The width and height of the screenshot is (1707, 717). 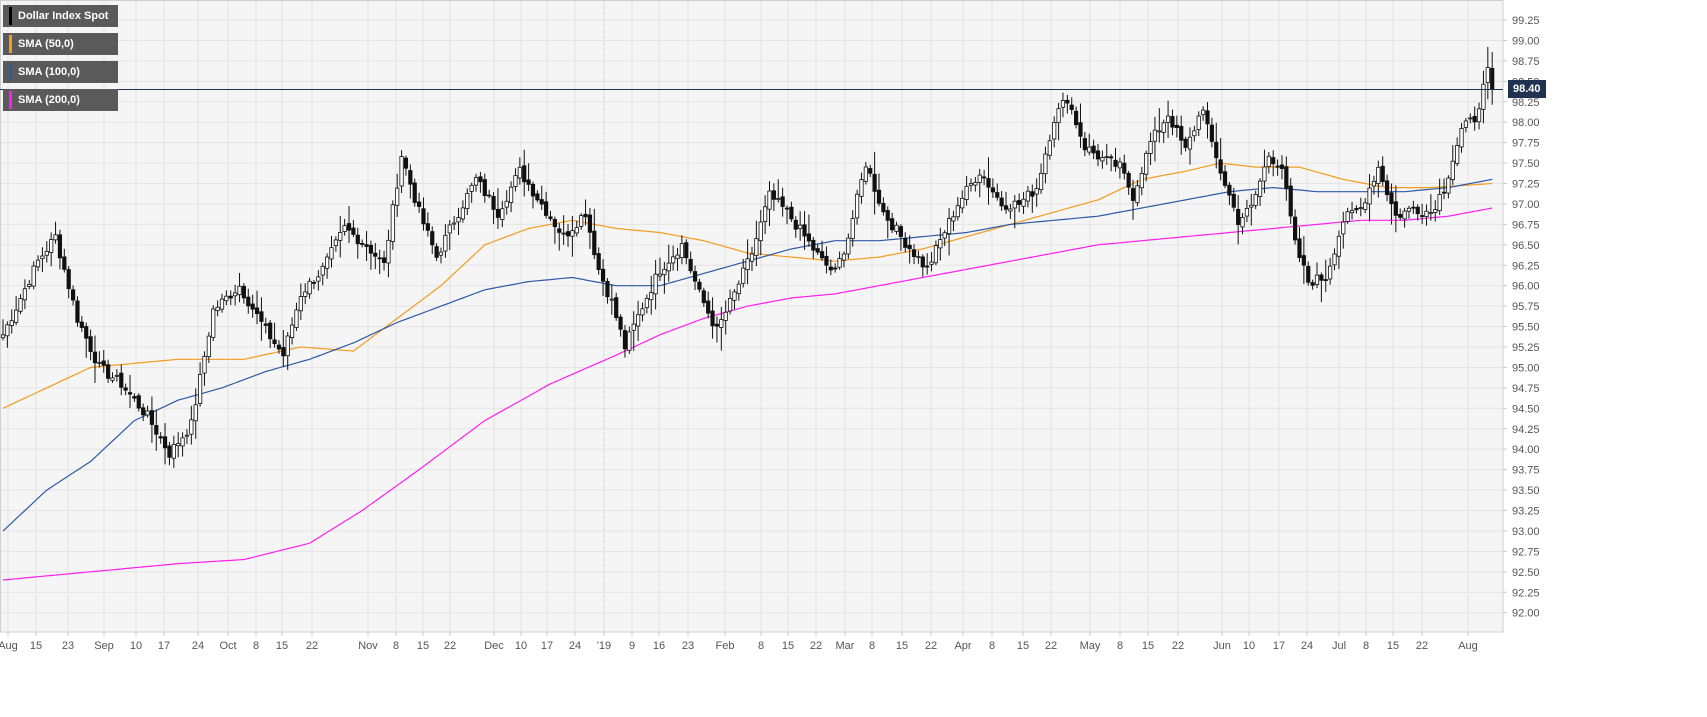 I want to click on x-tick-label: Aug, so click(x=1468, y=646).